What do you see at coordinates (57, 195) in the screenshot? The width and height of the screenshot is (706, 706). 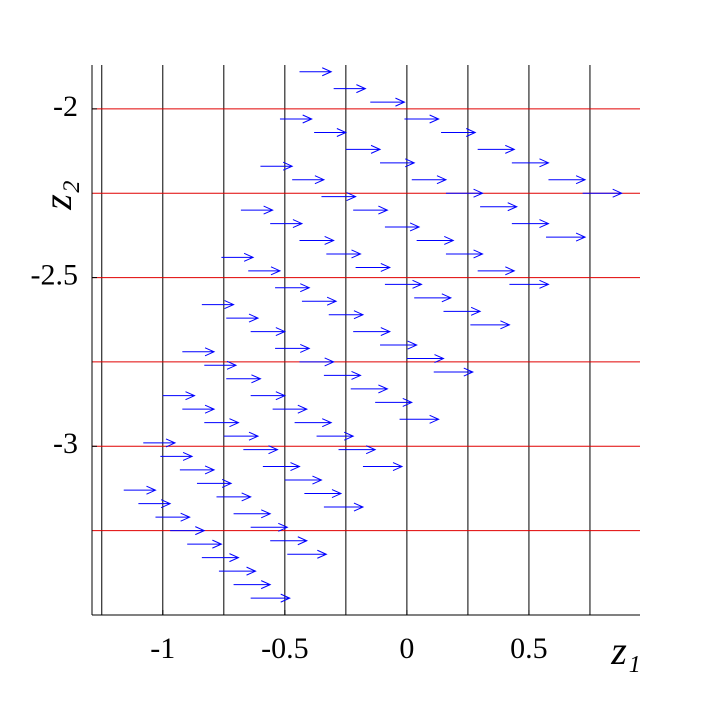 I see `y-axis-label: z₂` at bounding box center [57, 195].